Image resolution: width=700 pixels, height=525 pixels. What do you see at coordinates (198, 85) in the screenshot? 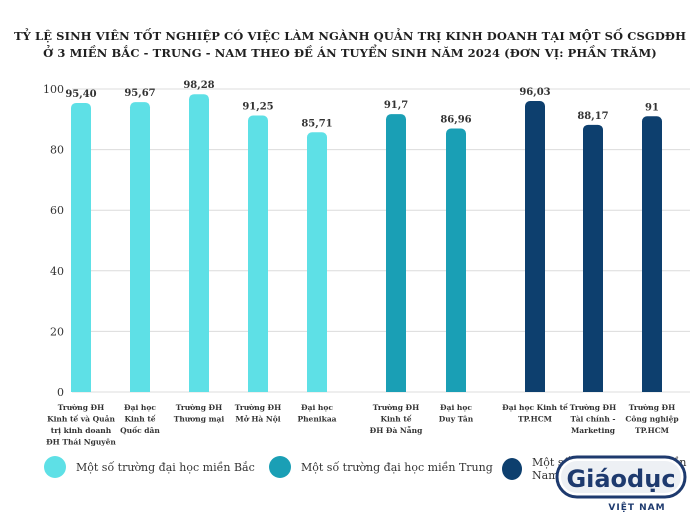
I see `data-label: 98,28` at bounding box center [198, 85].